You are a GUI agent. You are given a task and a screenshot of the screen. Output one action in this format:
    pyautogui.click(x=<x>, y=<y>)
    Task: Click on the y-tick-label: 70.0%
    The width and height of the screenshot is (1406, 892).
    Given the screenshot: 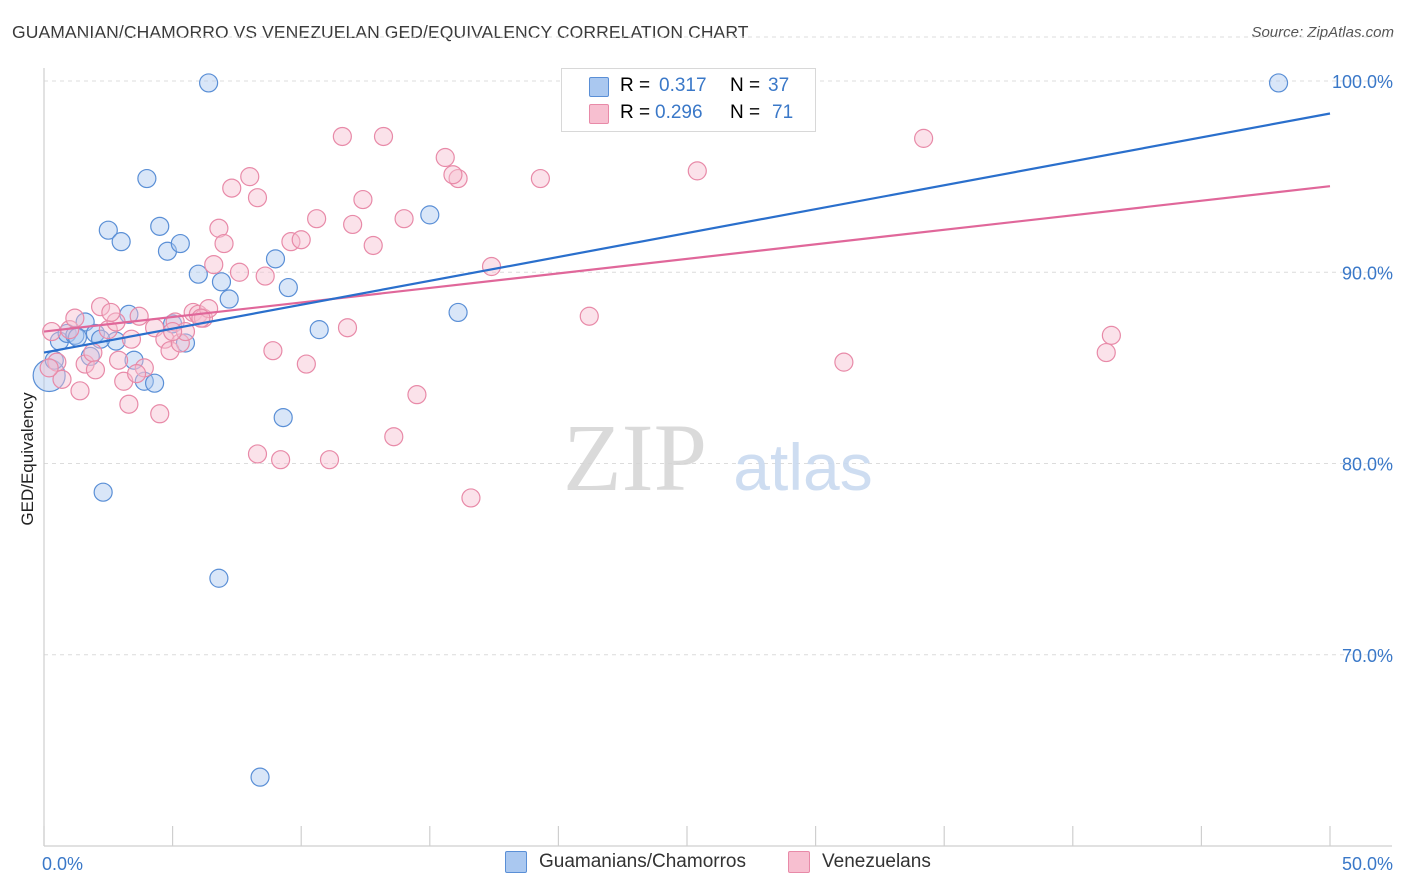 What is the action you would take?
    pyautogui.click(x=1367, y=656)
    